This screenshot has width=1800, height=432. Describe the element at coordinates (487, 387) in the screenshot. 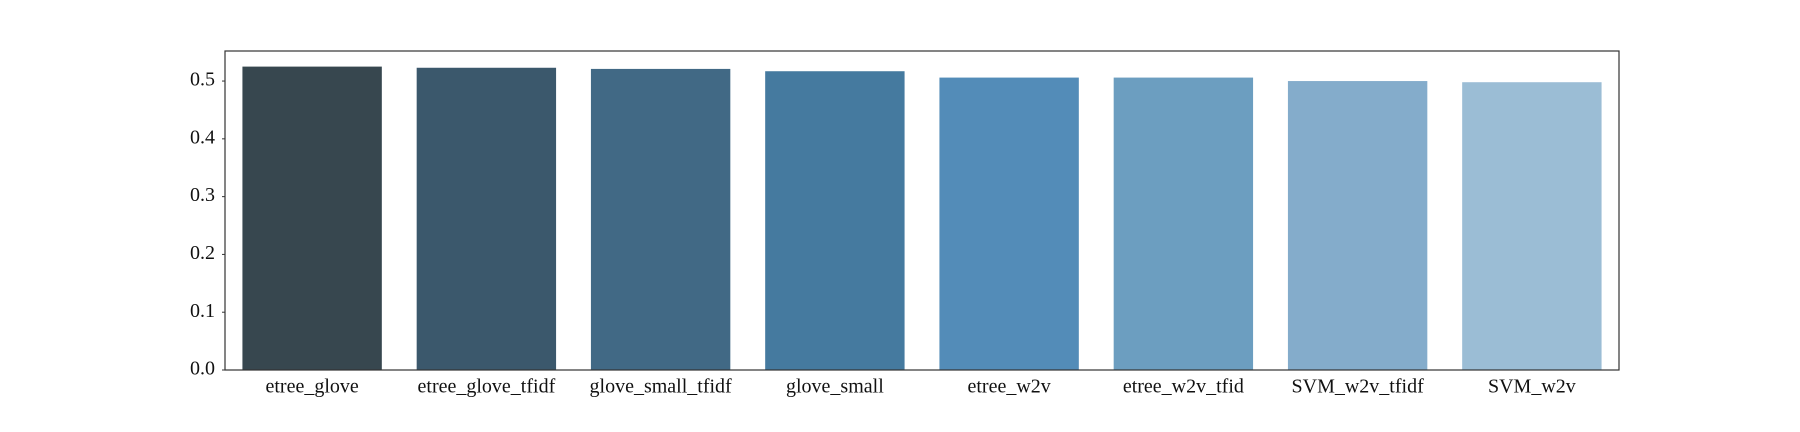

I see `x-tick-label: etree_glove_tfidf` at that location.